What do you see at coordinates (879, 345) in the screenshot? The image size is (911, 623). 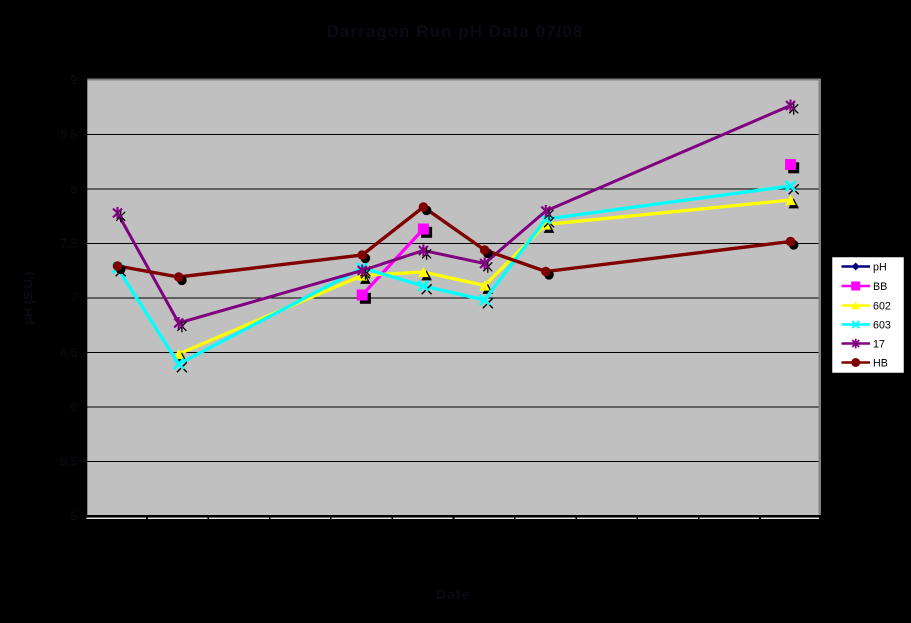 I see `svg-text: 17` at bounding box center [879, 345].